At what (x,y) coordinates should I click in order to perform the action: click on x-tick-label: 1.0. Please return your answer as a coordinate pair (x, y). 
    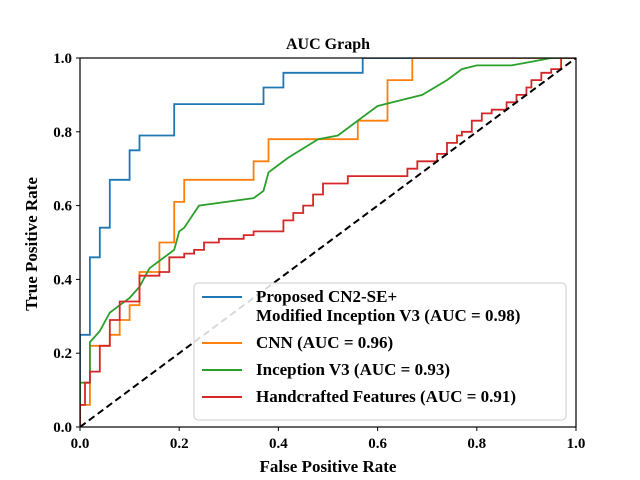
    Looking at the image, I should click on (576, 444).